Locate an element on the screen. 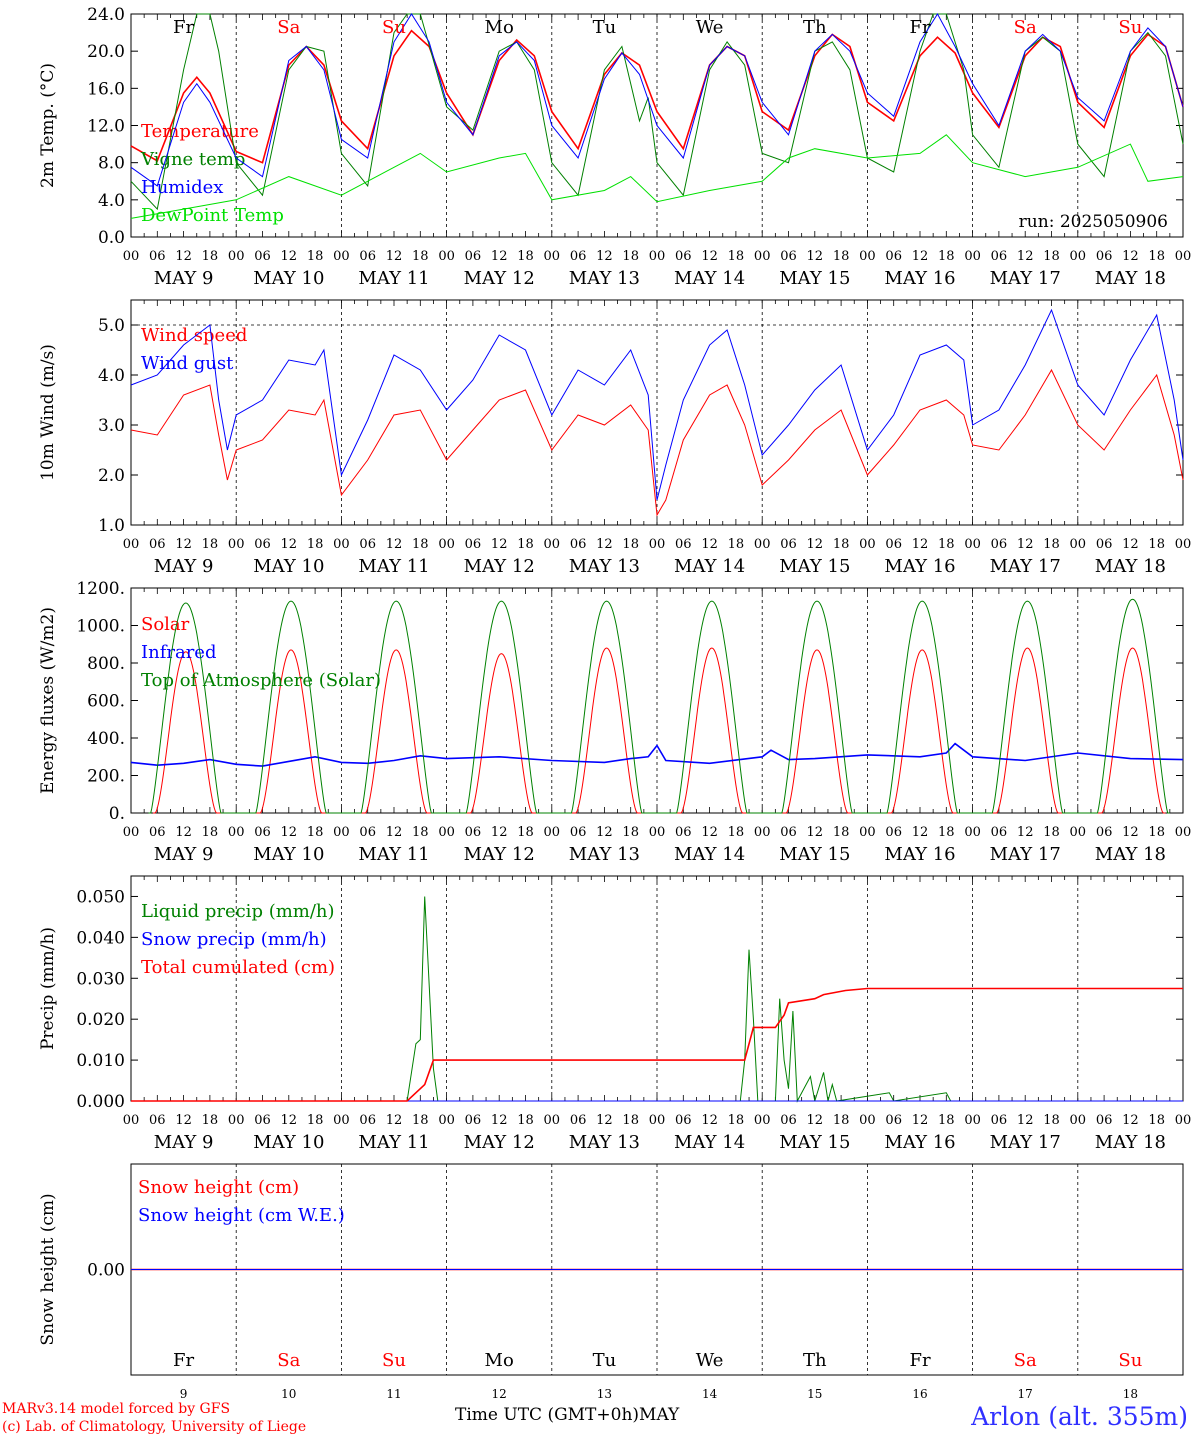 This screenshot has height=1440, width=1194. y-tick-label: 16.0 is located at coordinates (106, 89).